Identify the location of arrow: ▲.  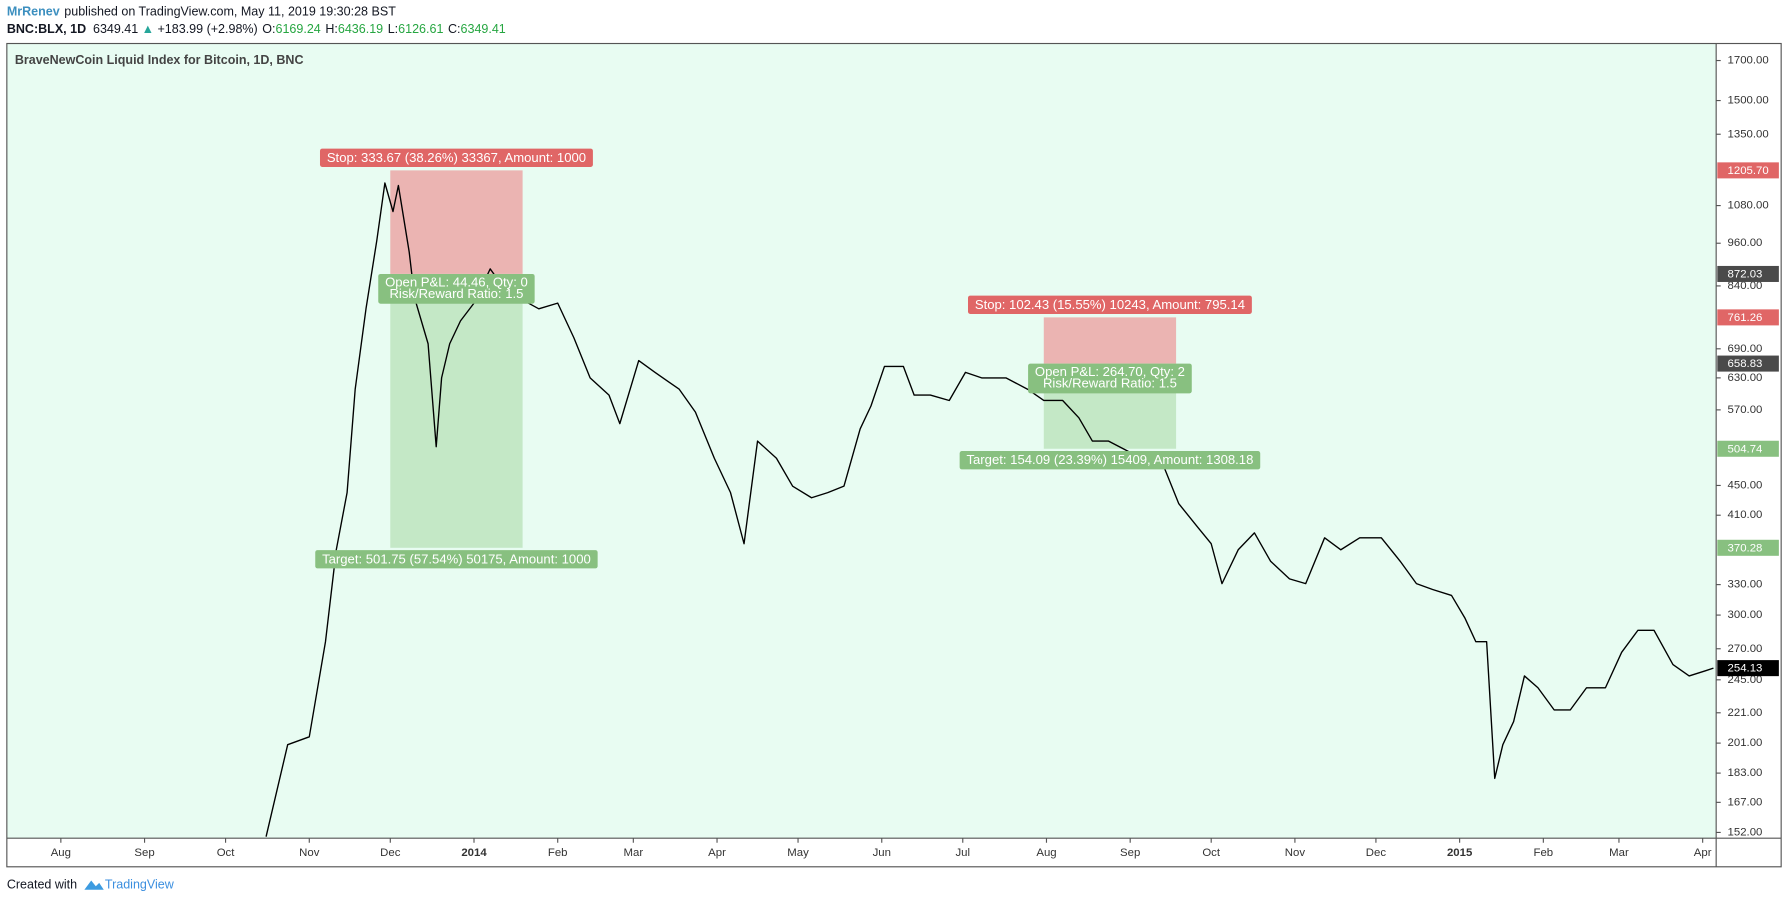
(148, 29).